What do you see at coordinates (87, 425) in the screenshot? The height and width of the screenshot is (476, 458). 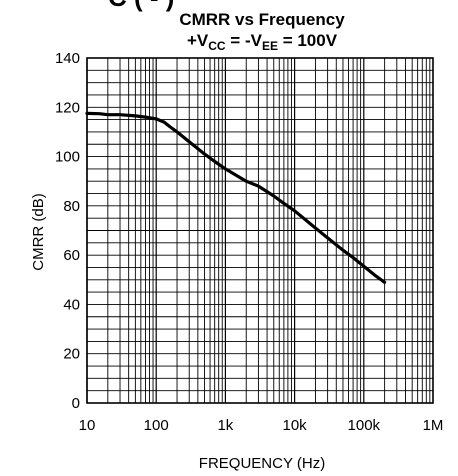 I see `x-tick-label: 10` at bounding box center [87, 425].